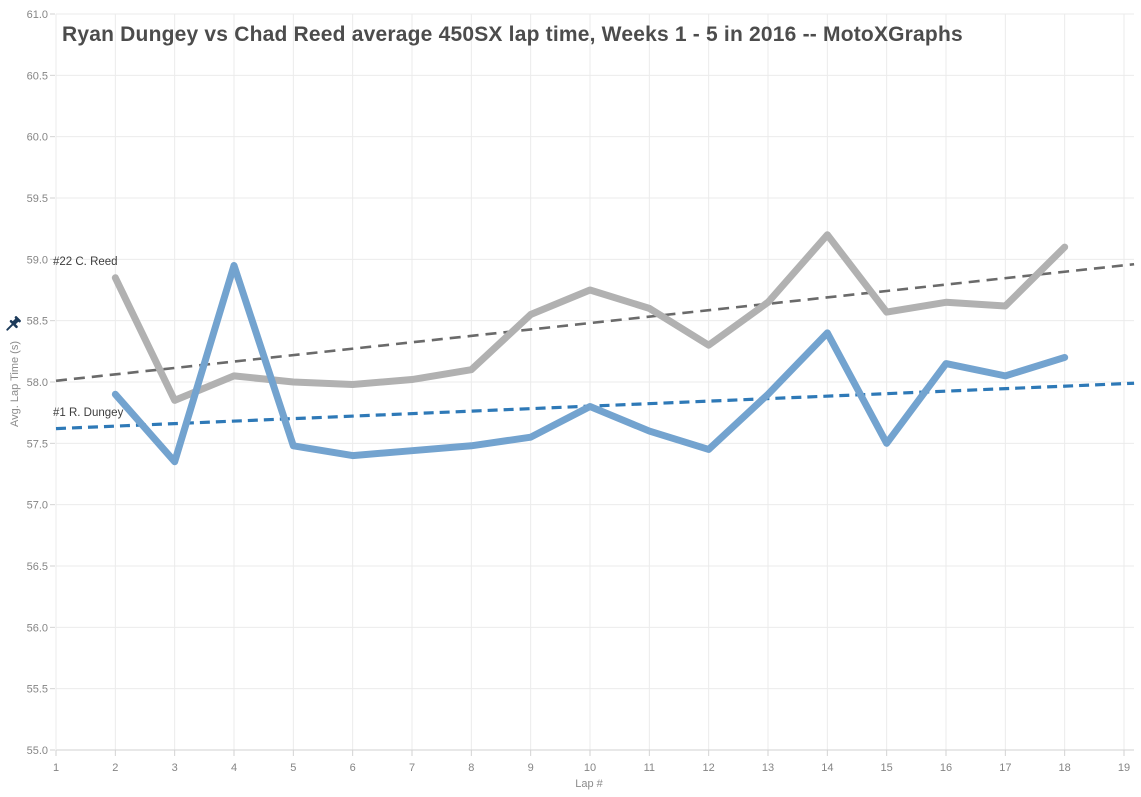 This screenshot has height=797, width=1141. What do you see at coordinates (115, 768) in the screenshot?
I see `x-tick-label: 2` at bounding box center [115, 768].